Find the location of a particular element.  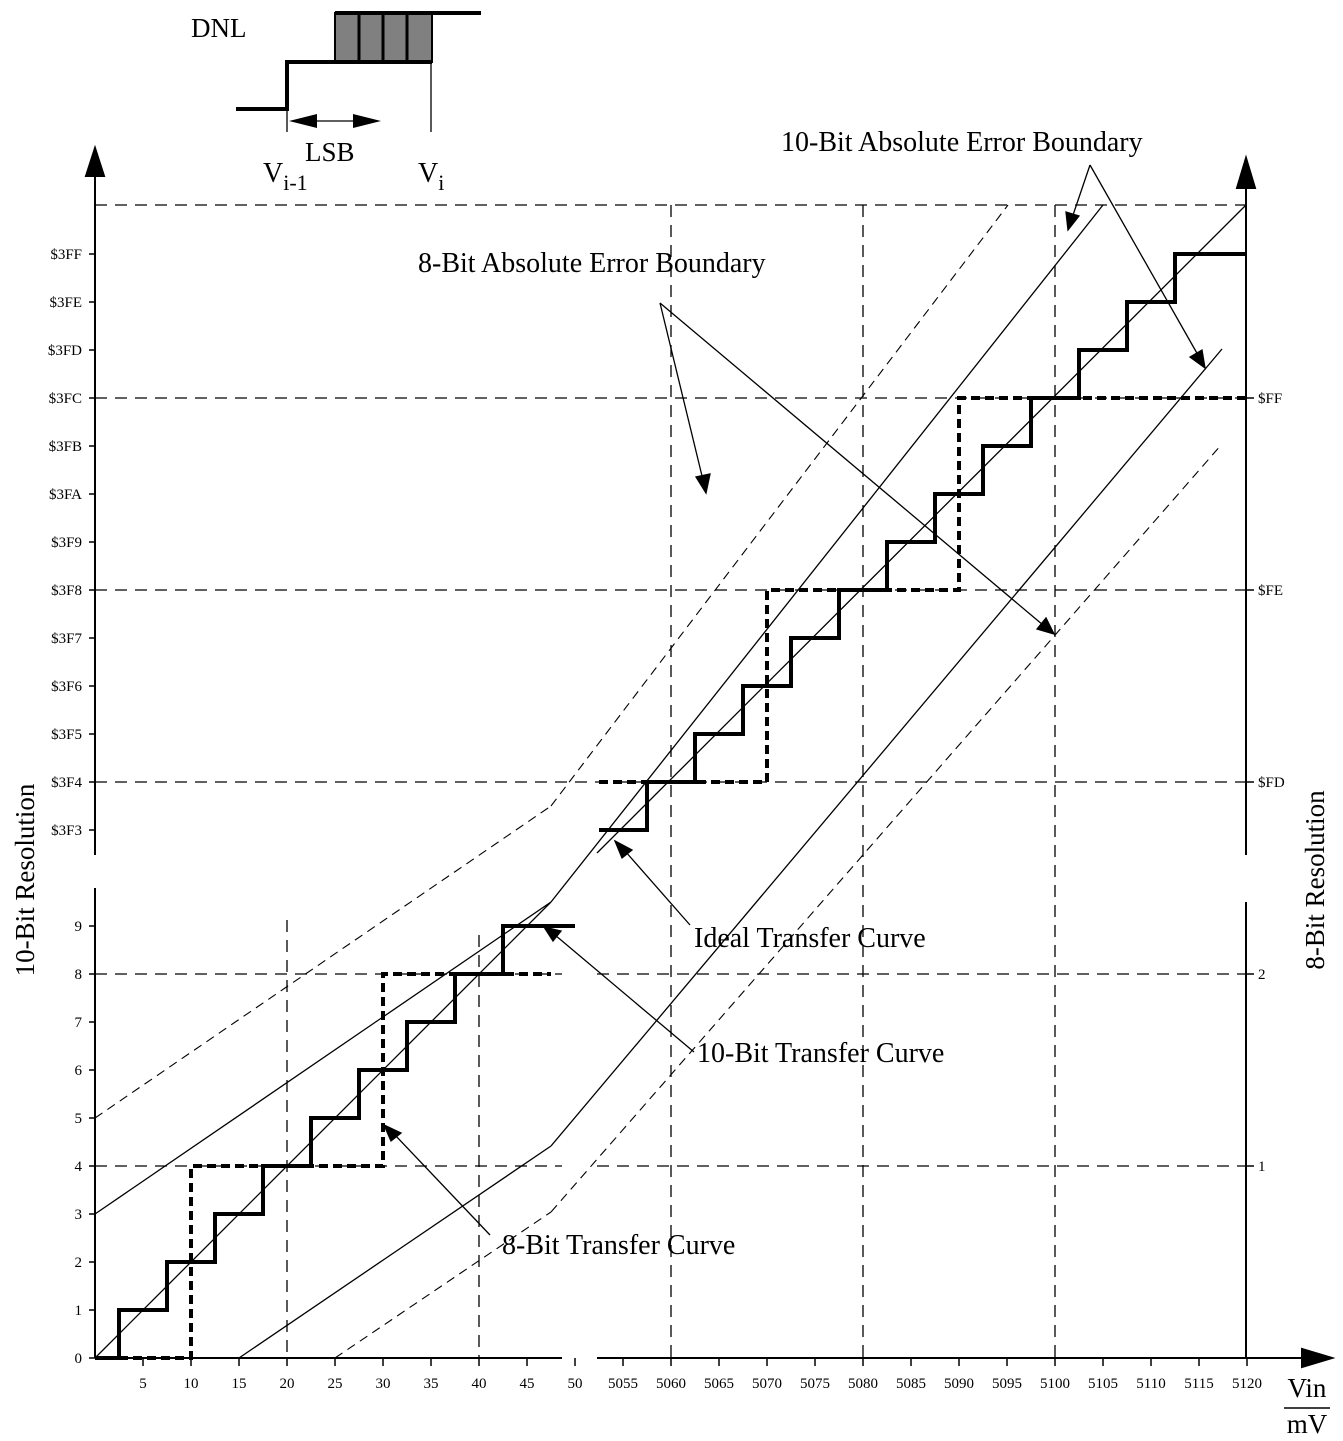

ideal-curve-label: Ideal Transfer Curve is located at coordinates (810, 938).